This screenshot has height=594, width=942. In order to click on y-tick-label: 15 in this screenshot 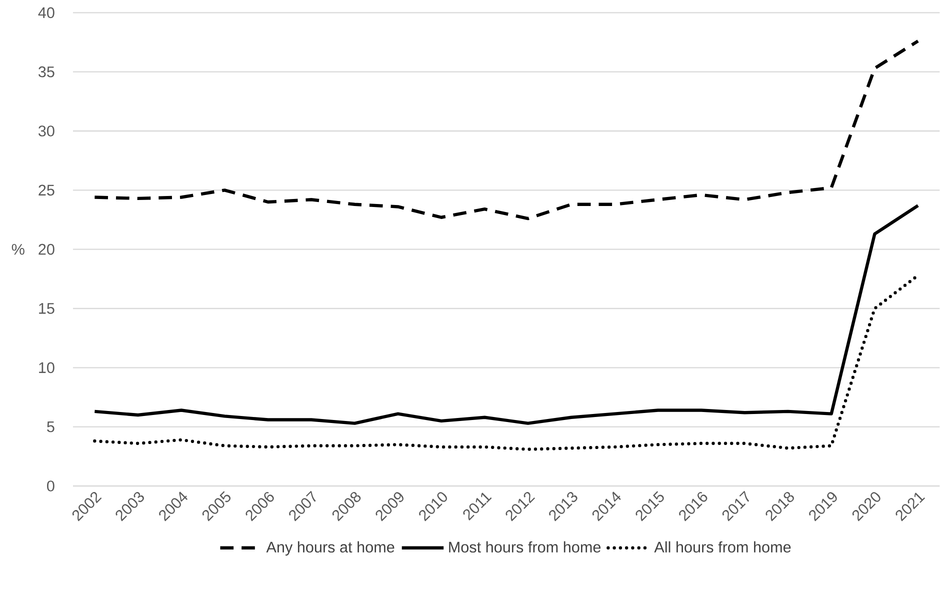, I will do `click(46, 308)`.